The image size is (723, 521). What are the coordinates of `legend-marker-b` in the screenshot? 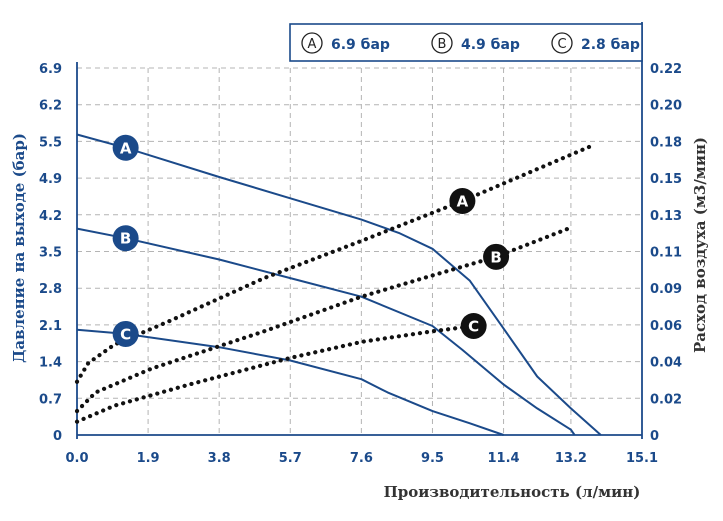 It's located at (442, 43).